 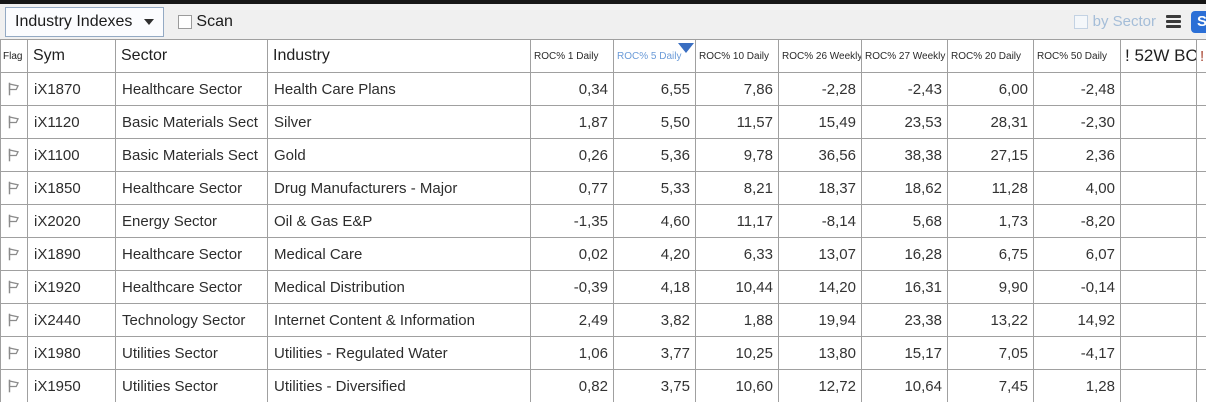 I want to click on cell-roc26w: 36,56, so click(x=820, y=155).